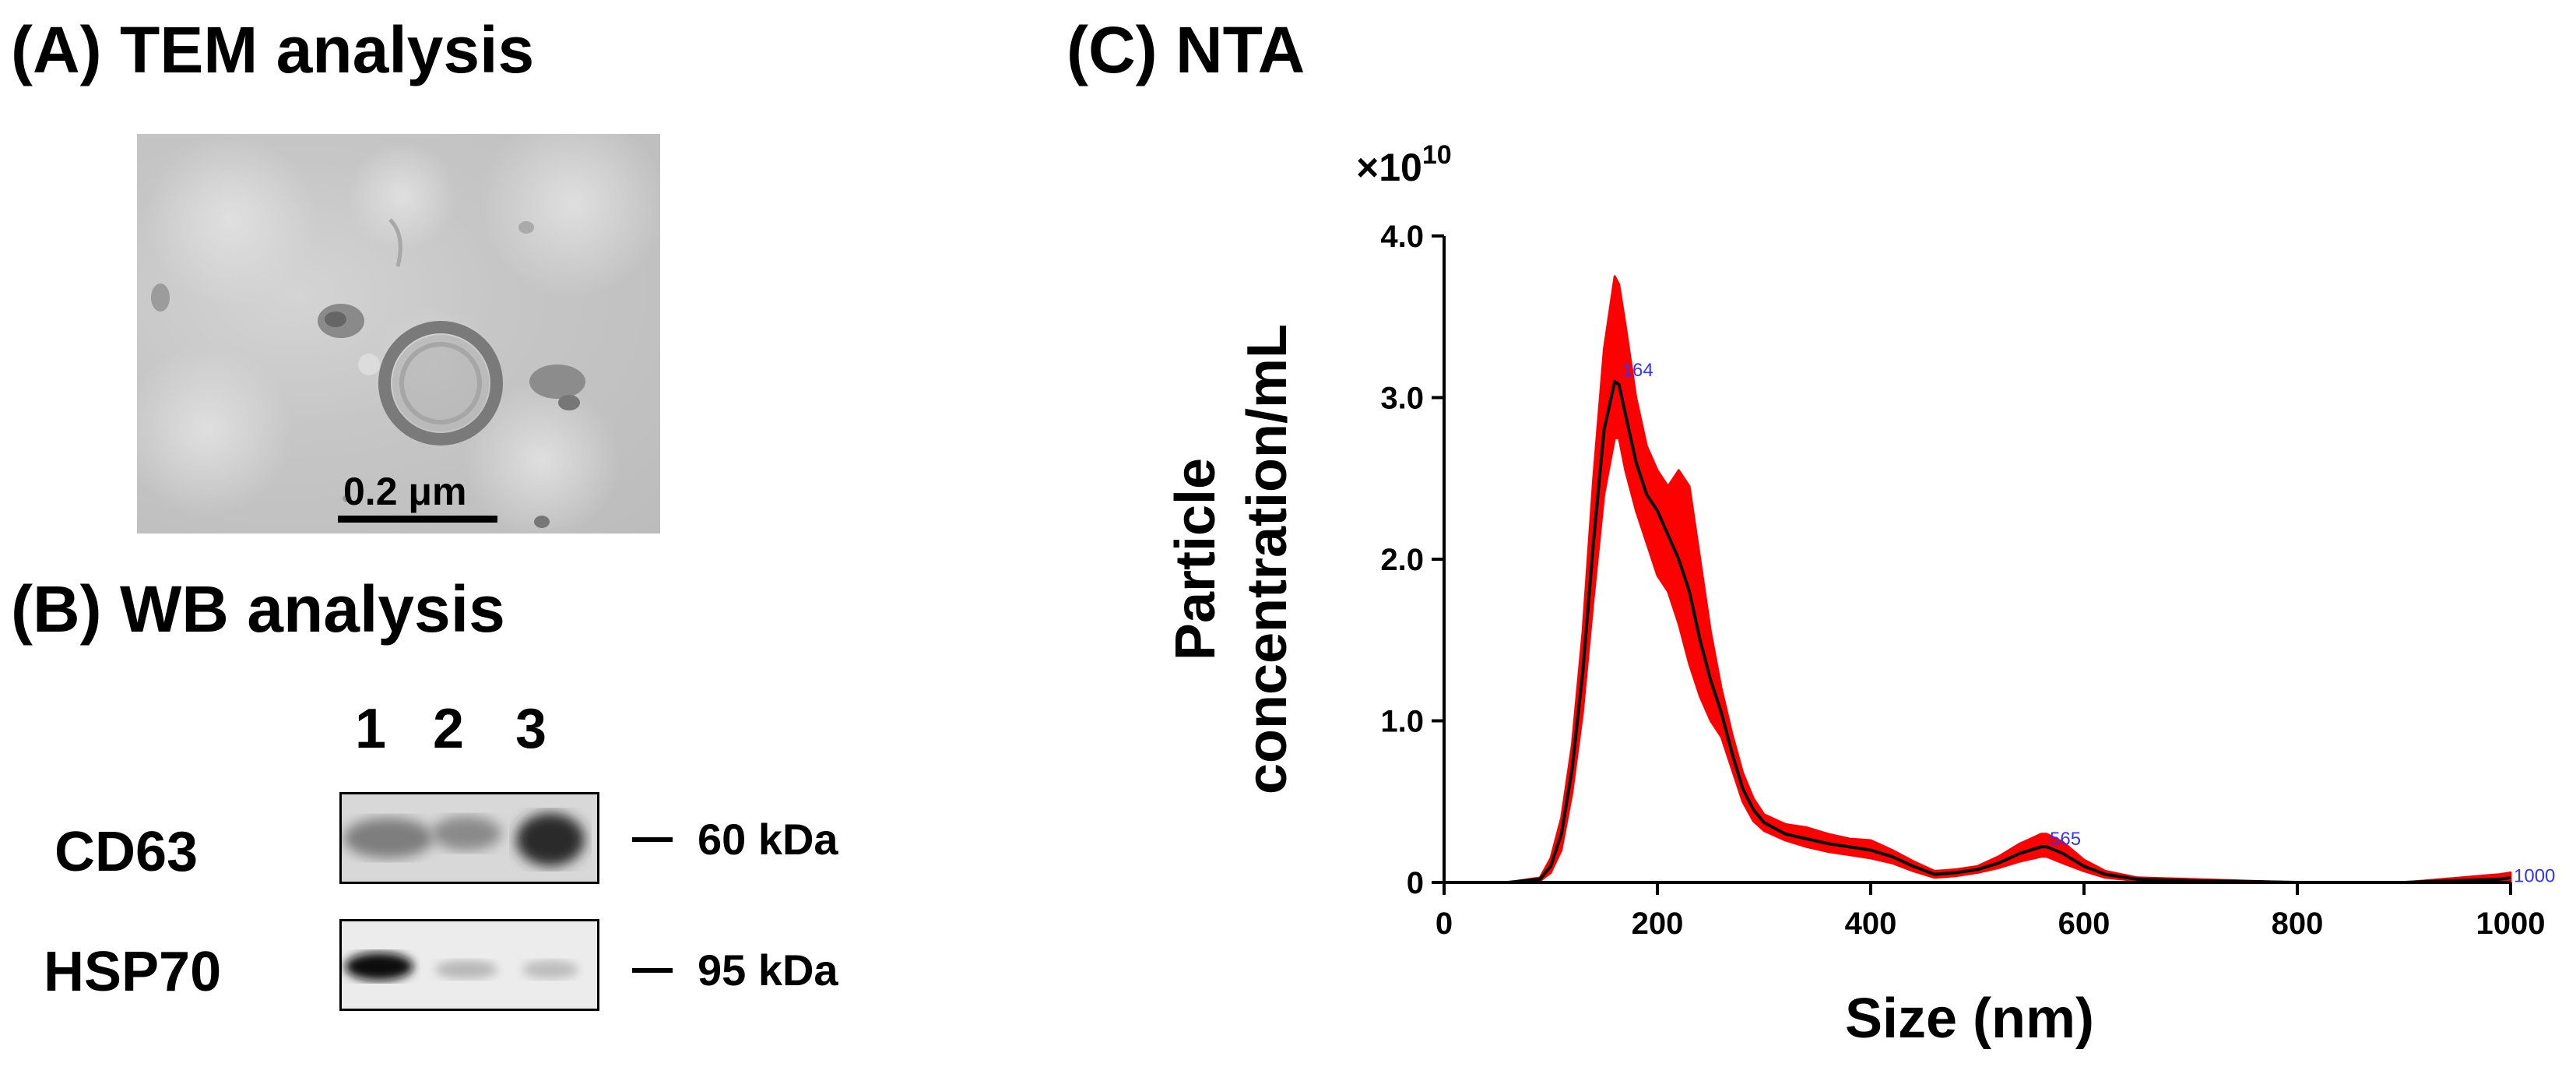  I want to click on x-tick-label: 0, so click(1444, 924).